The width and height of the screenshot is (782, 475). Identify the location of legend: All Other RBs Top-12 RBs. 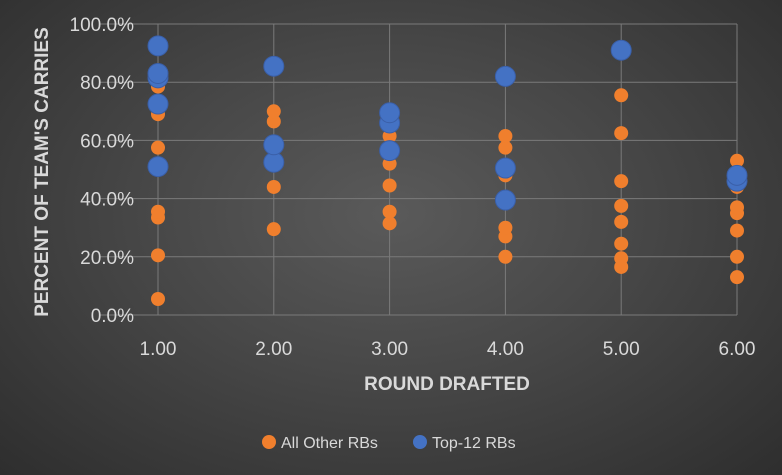
(389, 443).